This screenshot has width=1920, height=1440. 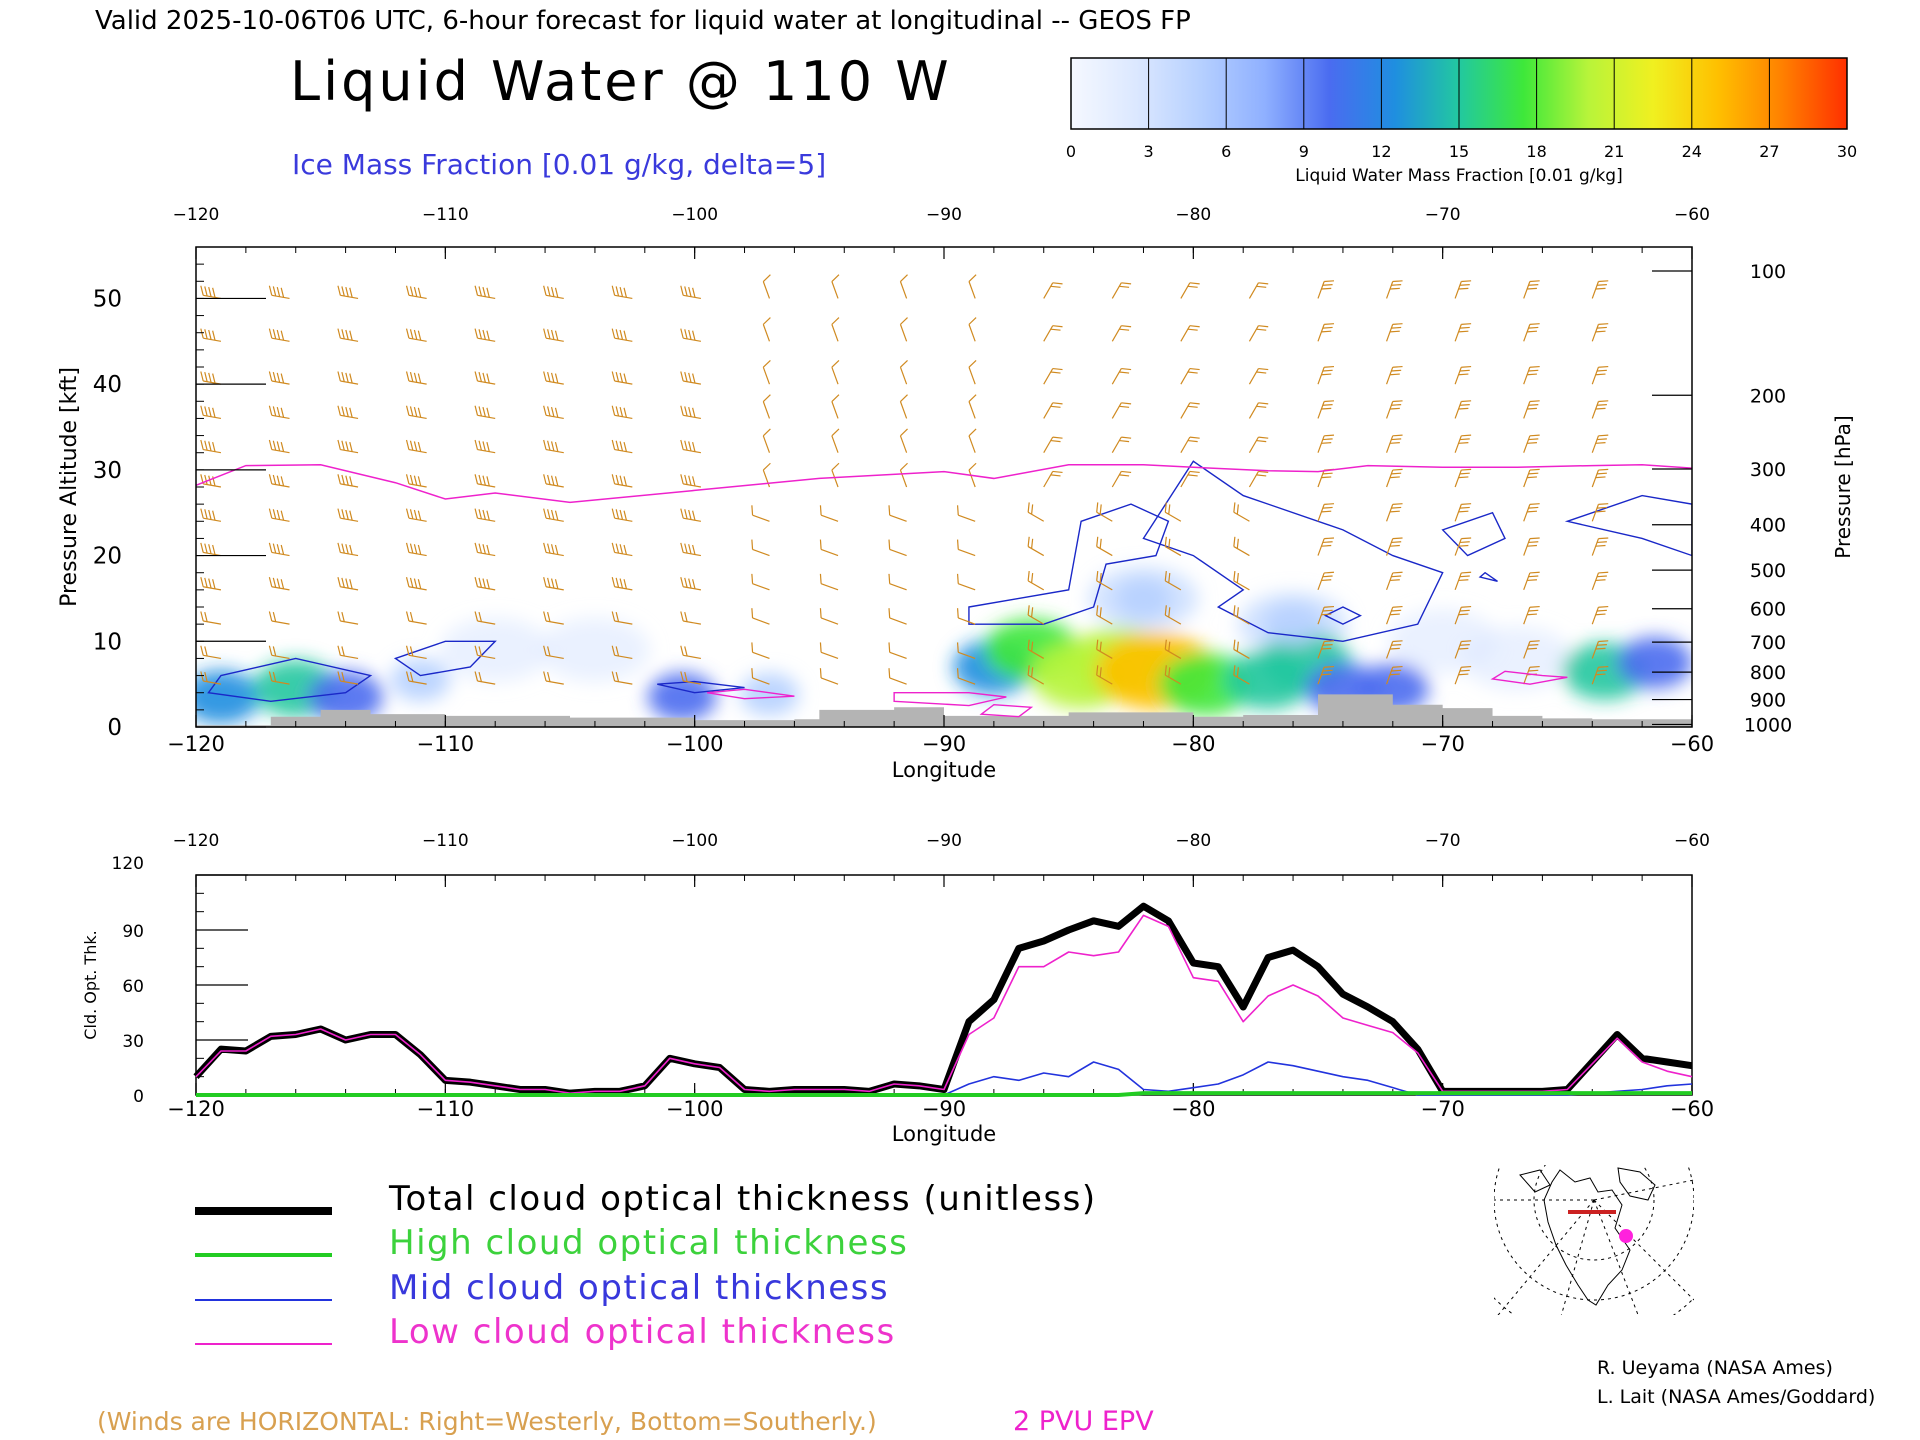 What do you see at coordinates (1692, 841) in the screenshot?
I see `x-tick-label-top: −60` at bounding box center [1692, 841].